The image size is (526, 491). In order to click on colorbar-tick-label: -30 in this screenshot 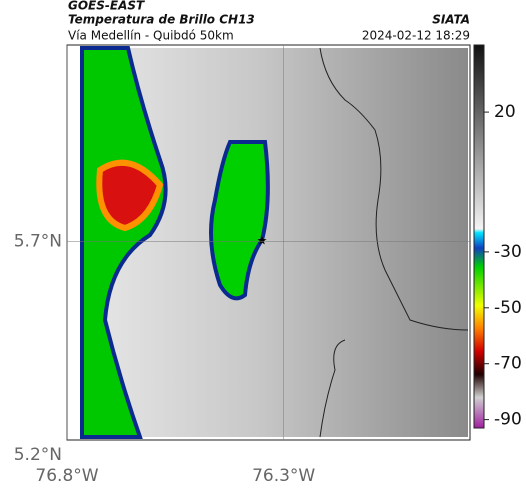, I will do `click(508, 252)`.